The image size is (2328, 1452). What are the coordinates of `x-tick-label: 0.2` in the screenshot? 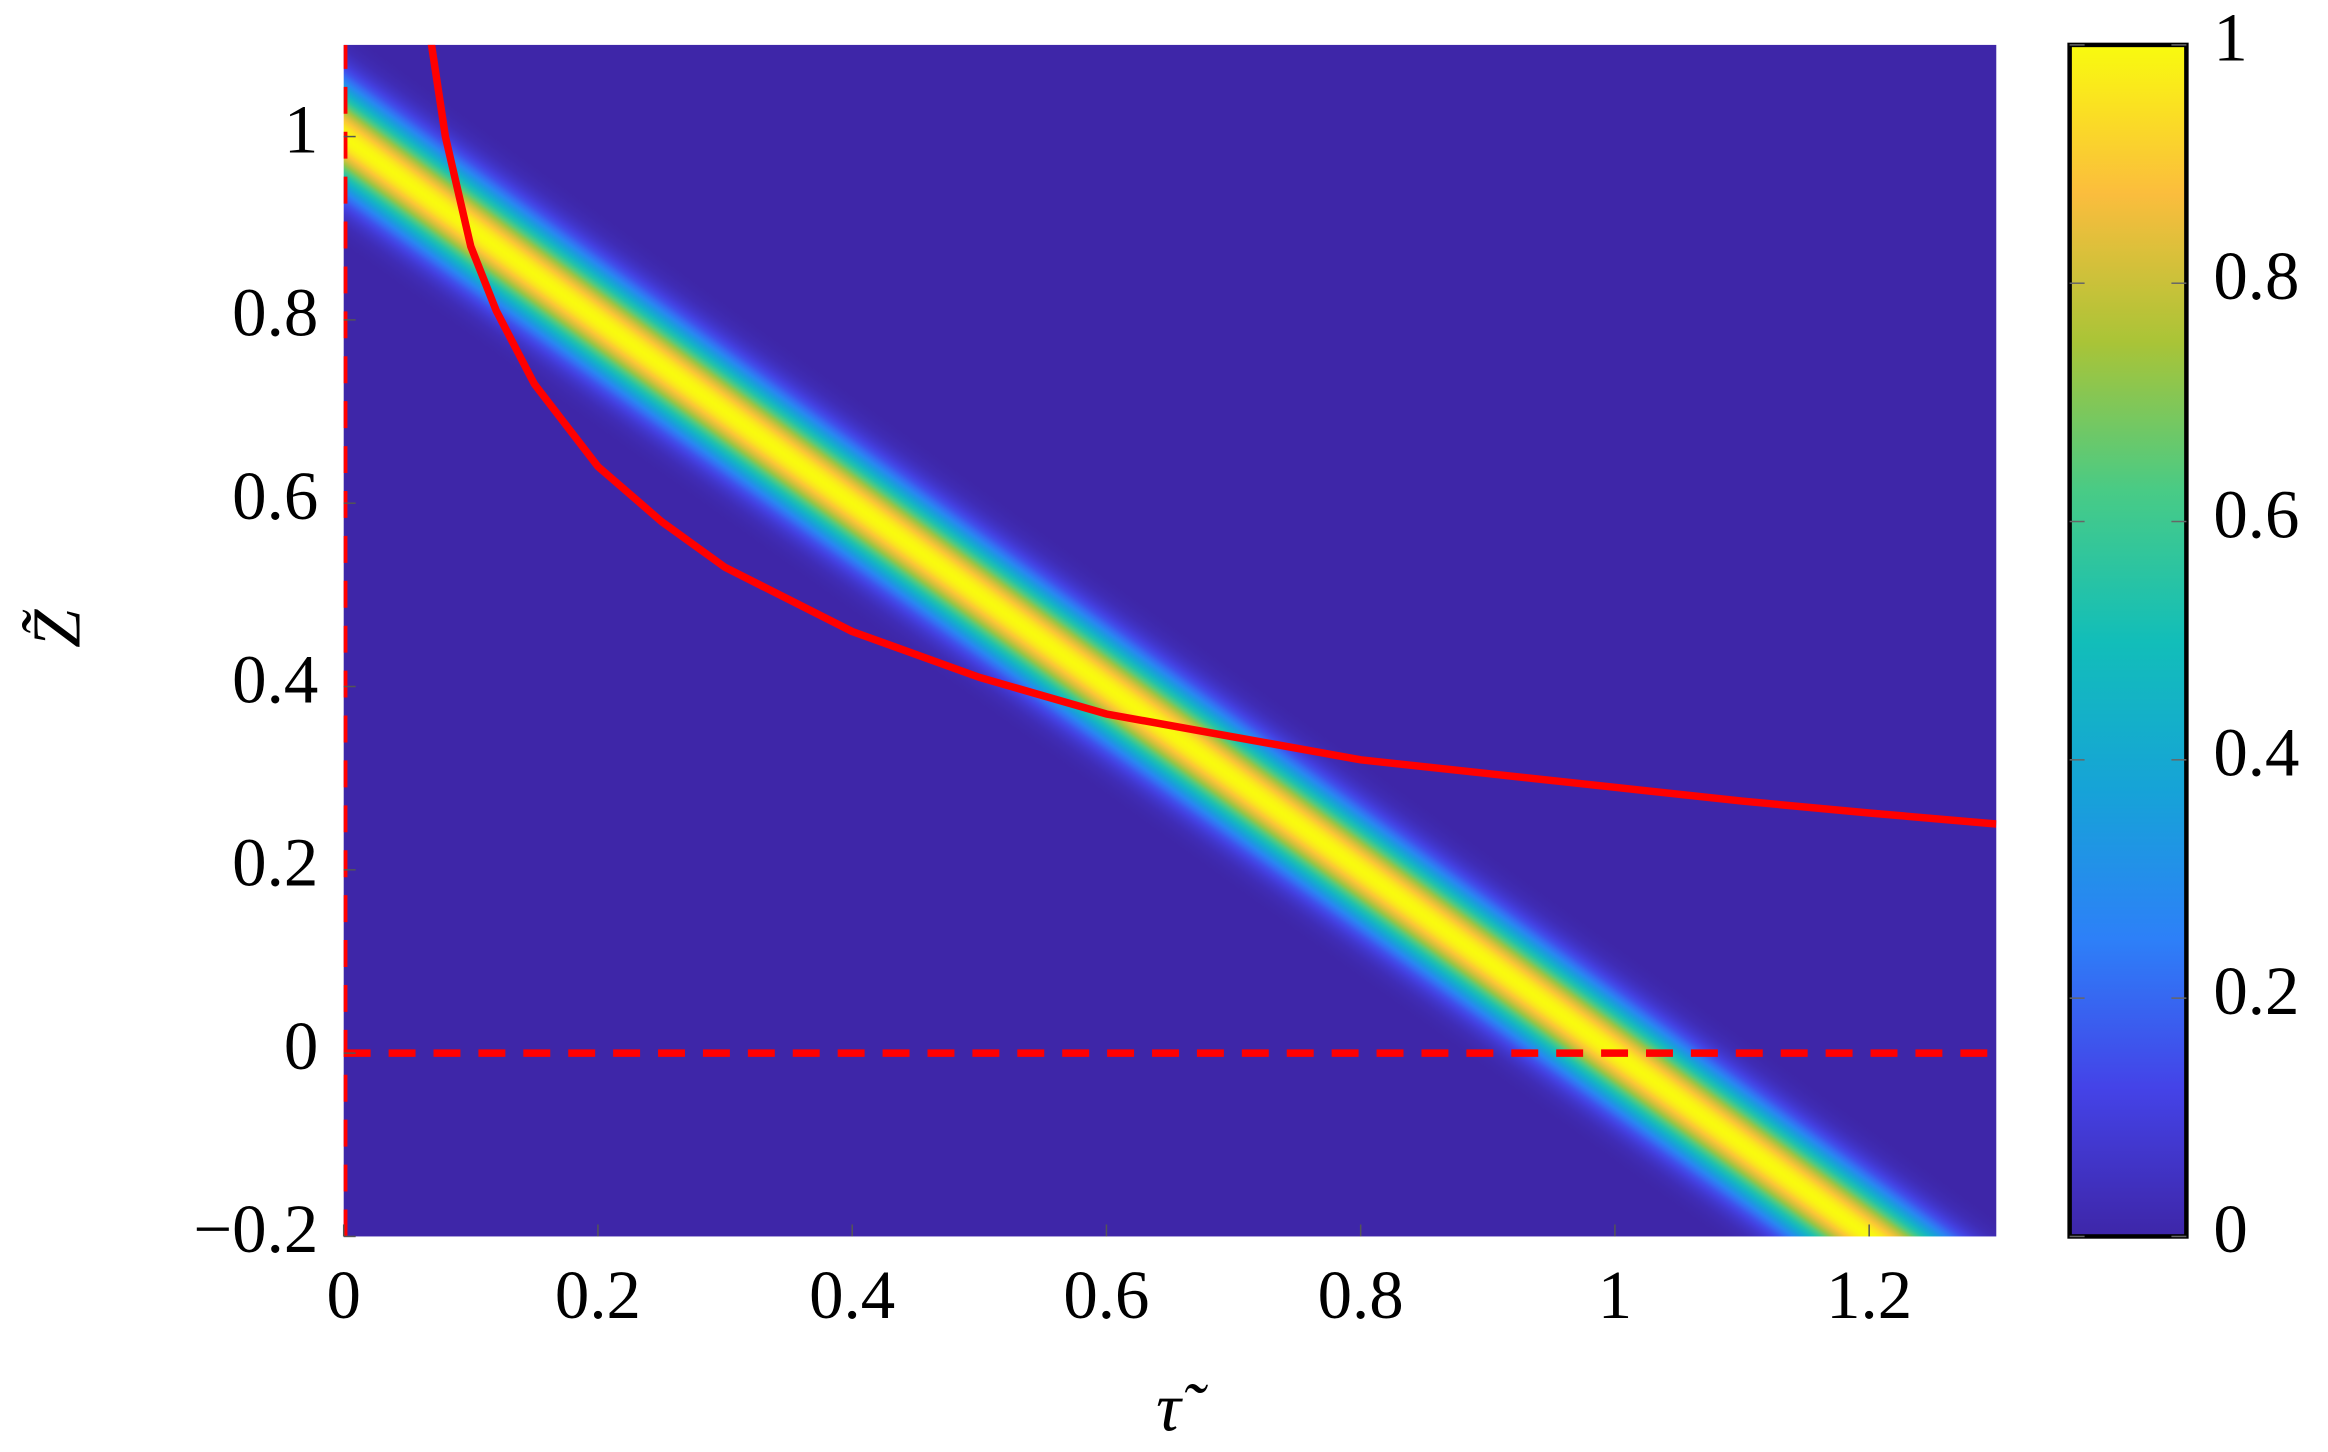 It's located at (598, 1295).